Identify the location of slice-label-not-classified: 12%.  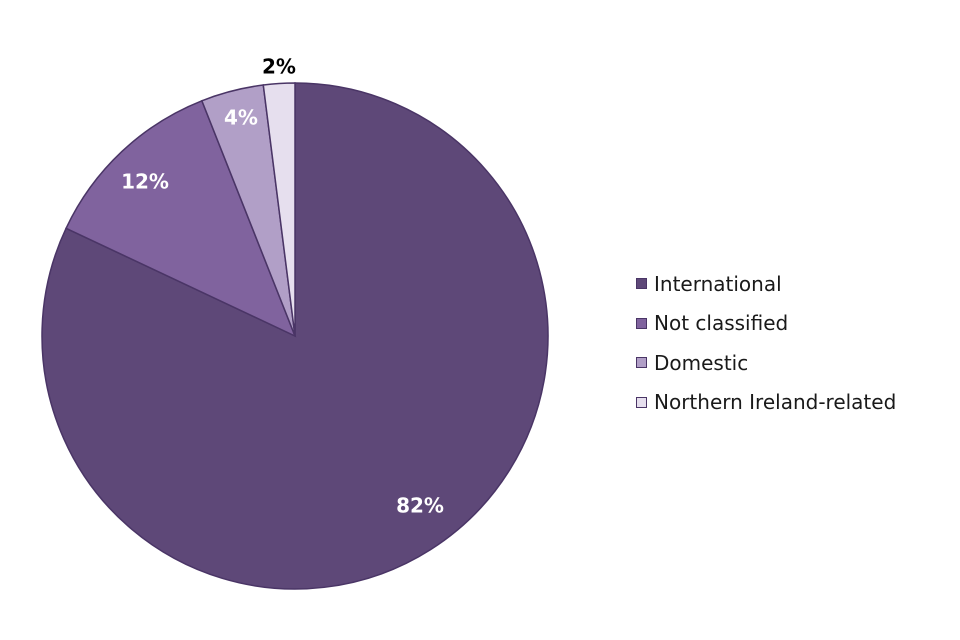
(145, 182).